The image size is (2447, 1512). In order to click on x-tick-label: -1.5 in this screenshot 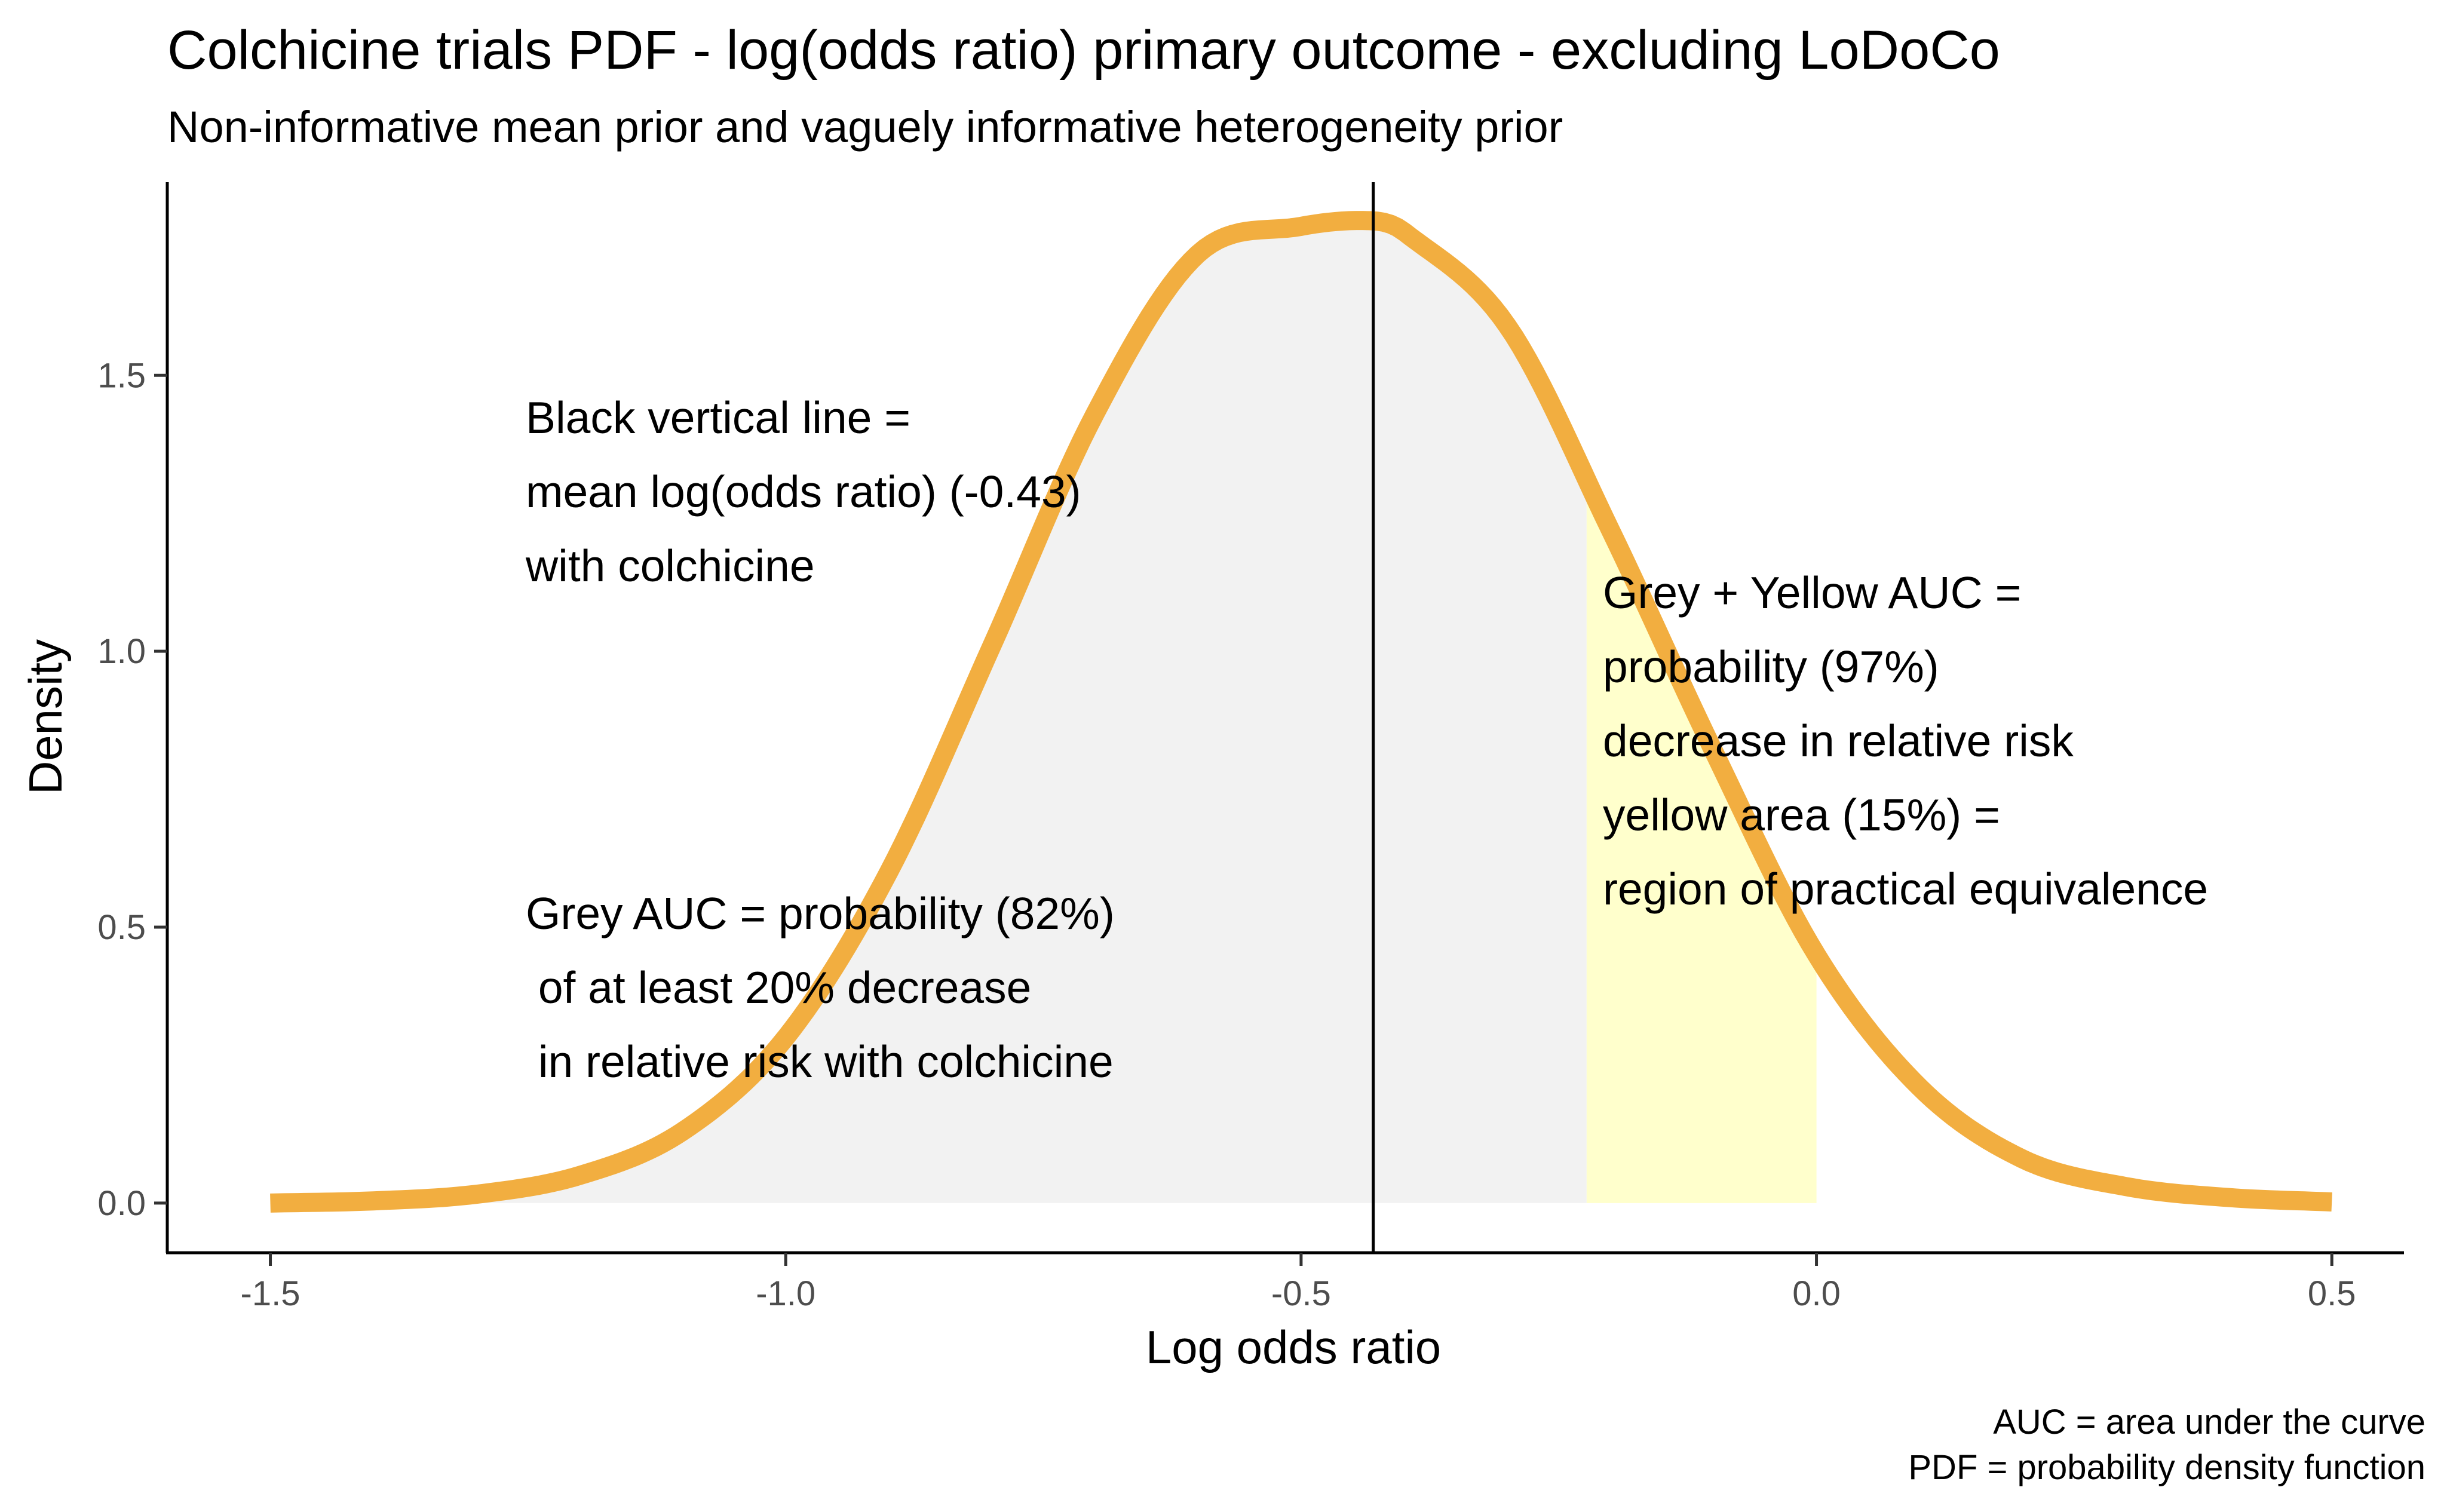, I will do `click(270, 1293)`.